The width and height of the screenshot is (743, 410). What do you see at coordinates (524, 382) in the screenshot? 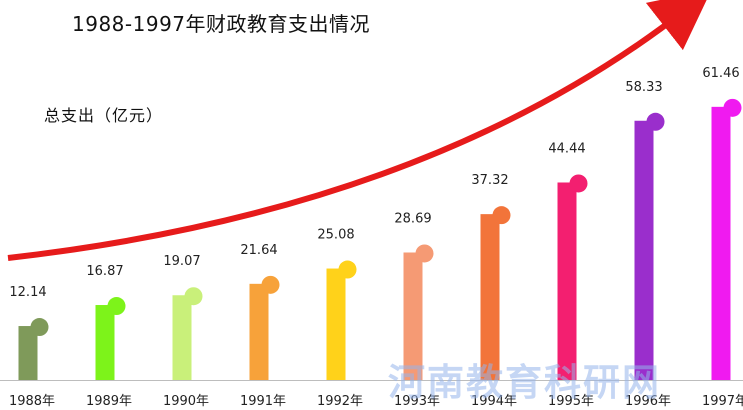
I see `watermark: 河南教育科研网` at bounding box center [524, 382].